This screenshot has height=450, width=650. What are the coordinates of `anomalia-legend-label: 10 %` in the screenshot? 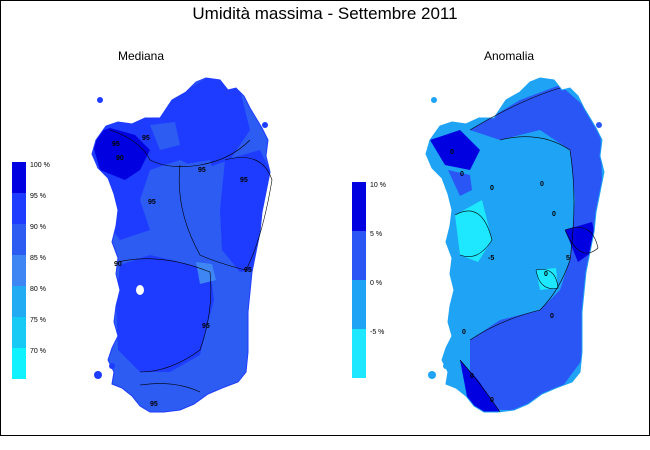 It's located at (378, 185).